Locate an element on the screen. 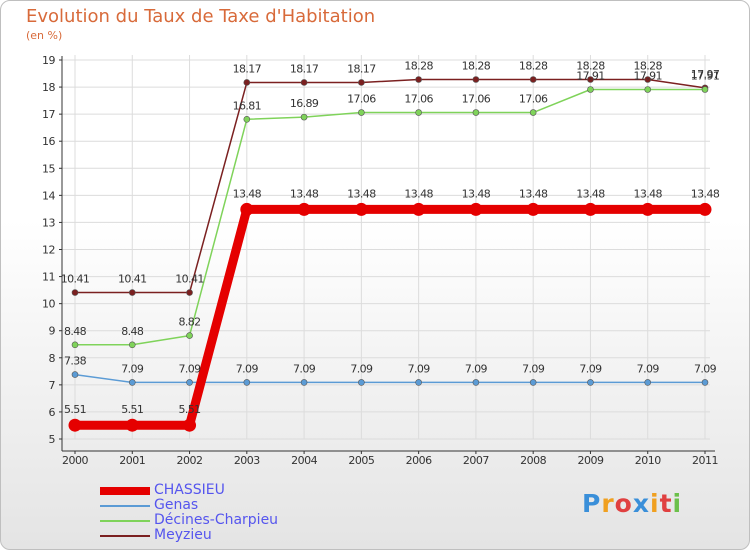 This screenshot has width=750, height=550. data-label-decines-charpieu: 8.82 is located at coordinates (189, 322).